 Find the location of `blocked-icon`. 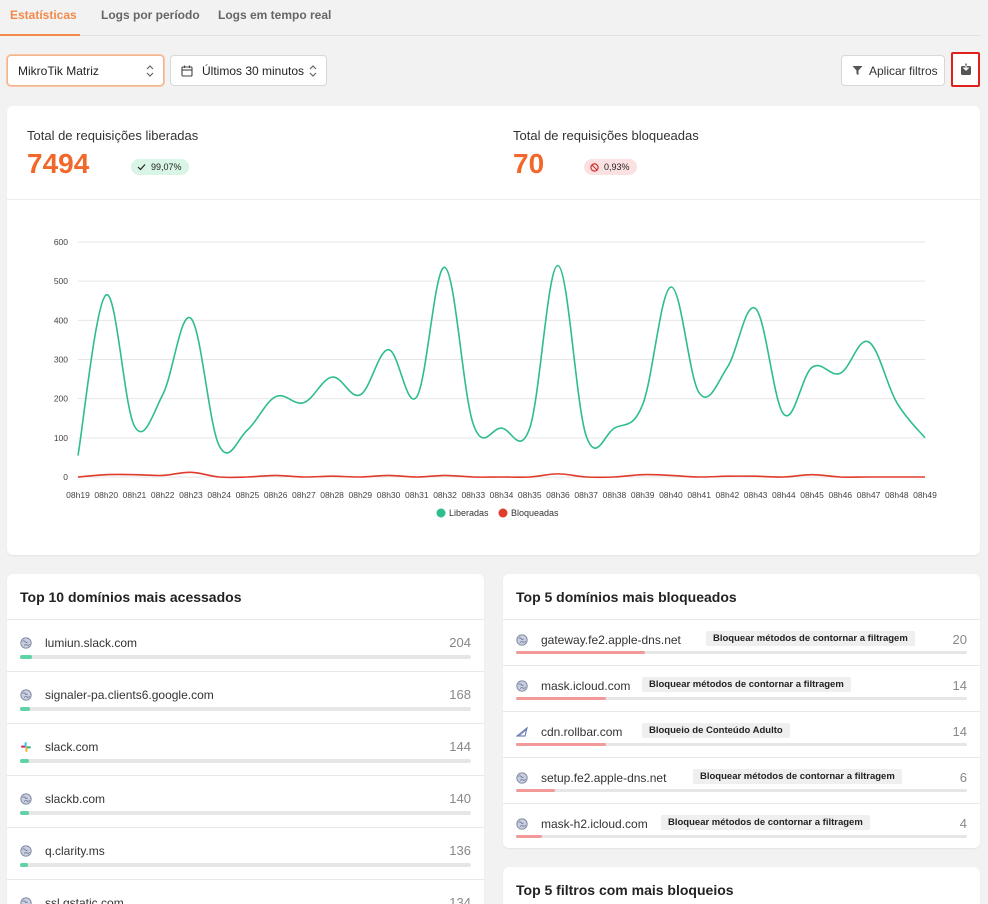

blocked-icon is located at coordinates (594, 167).